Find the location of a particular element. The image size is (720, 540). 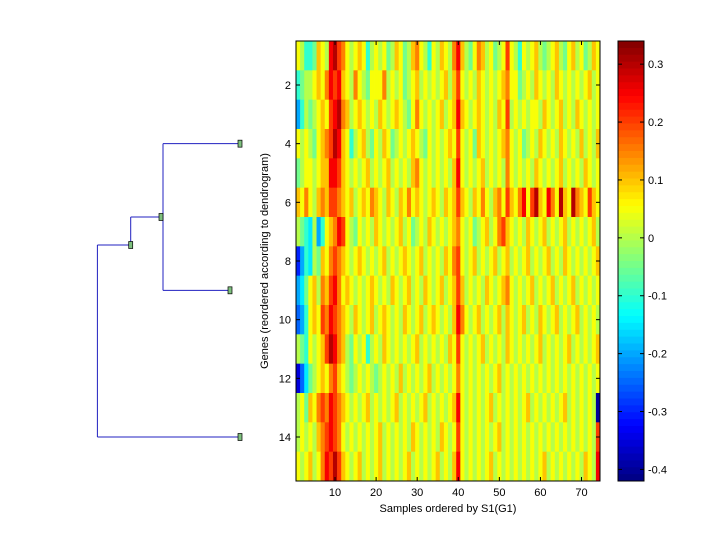

colorbar-tick-label: 0.3 is located at coordinates (655, 65).